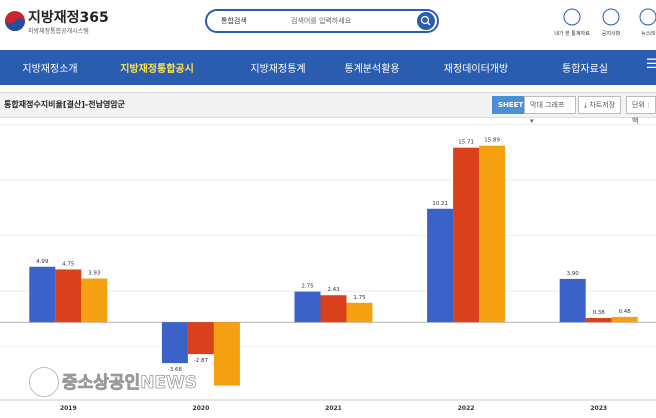 This screenshot has width=656, height=418. Describe the element at coordinates (372, 69) in the screenshot. I see `nav-item: 통계분석활용` at that location.